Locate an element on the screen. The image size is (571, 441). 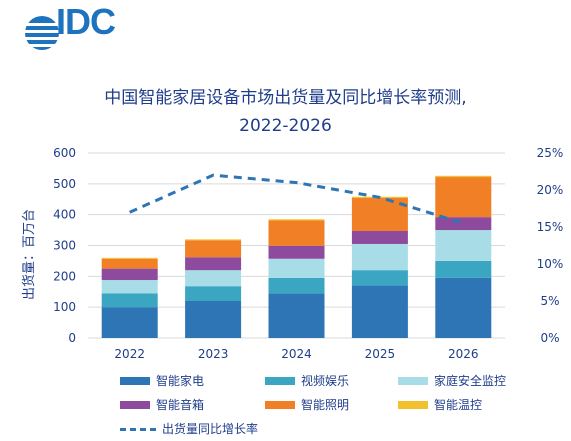
y2-tick-label: 0% is located at coordinates (549, 338).